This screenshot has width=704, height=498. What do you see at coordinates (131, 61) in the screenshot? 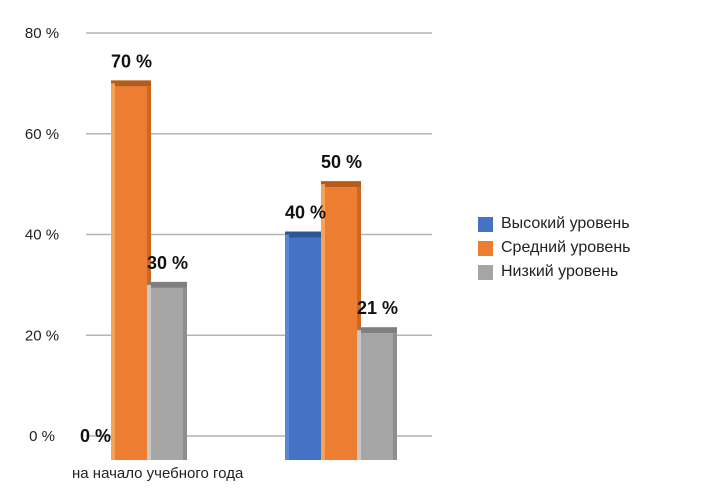
I see `data-label: 70 %` at bounding box center [131, 61].